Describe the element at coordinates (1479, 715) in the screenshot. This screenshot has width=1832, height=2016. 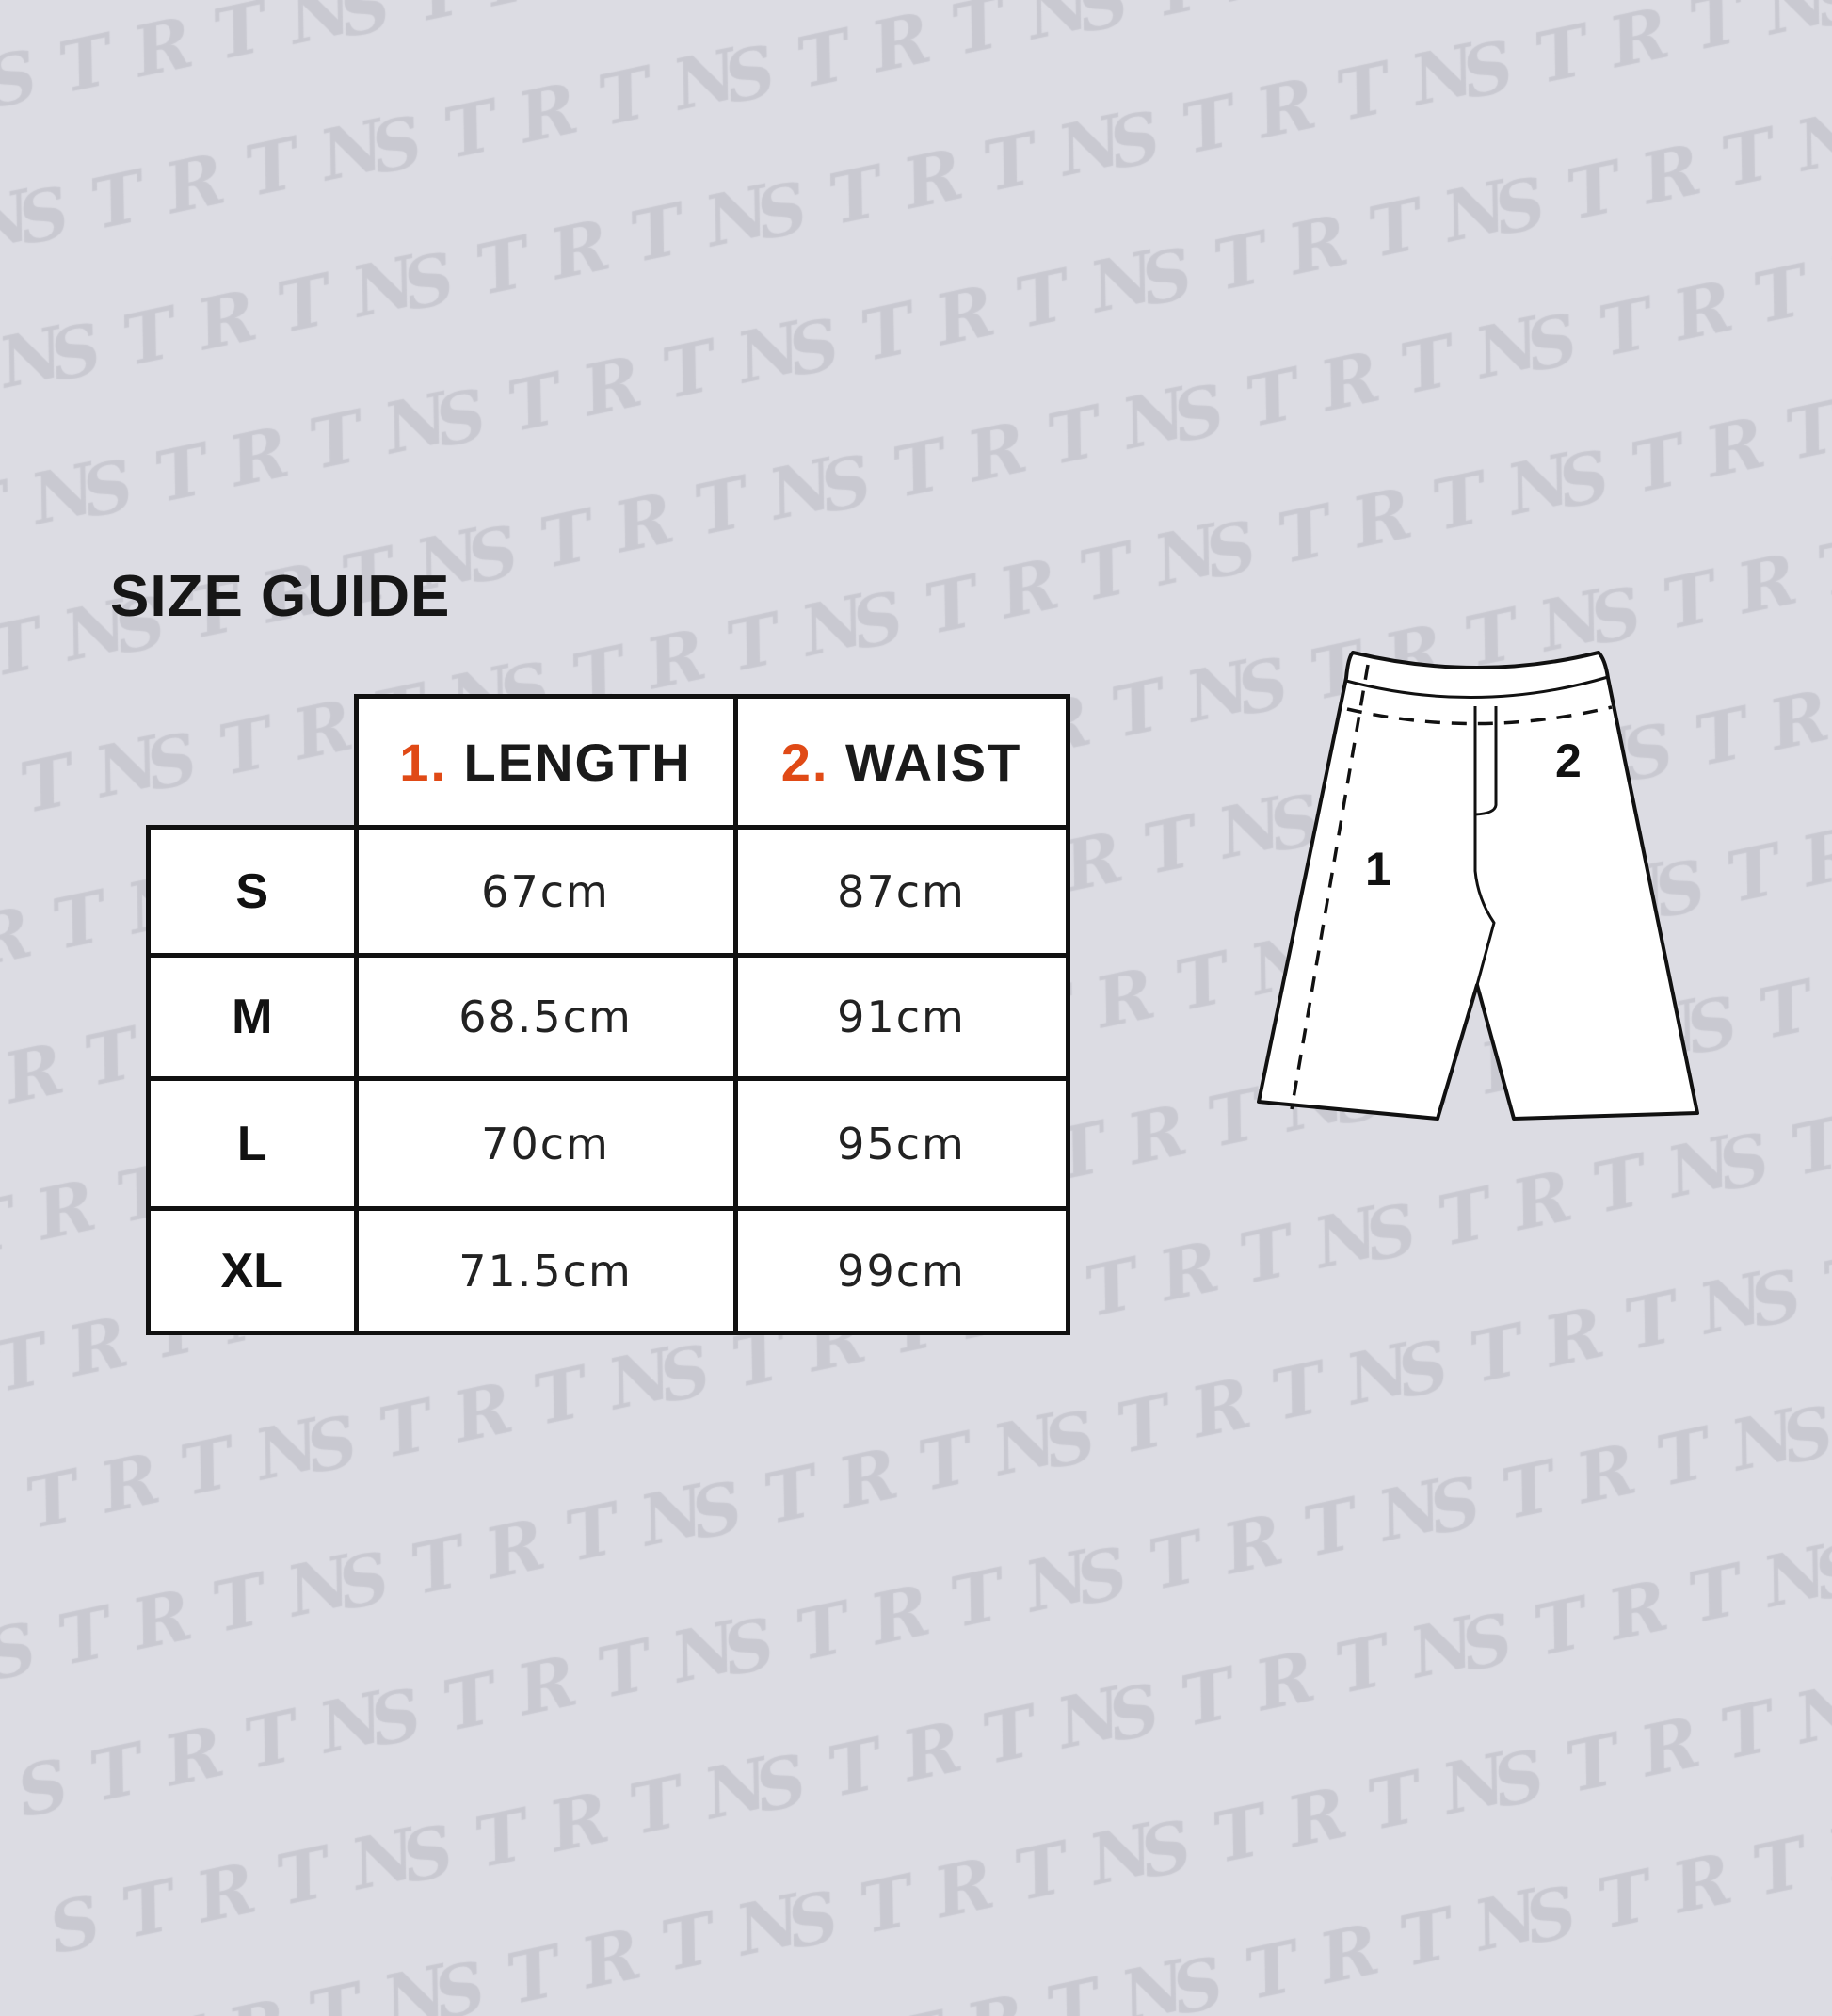
I see `waist-measure-line` at that location.